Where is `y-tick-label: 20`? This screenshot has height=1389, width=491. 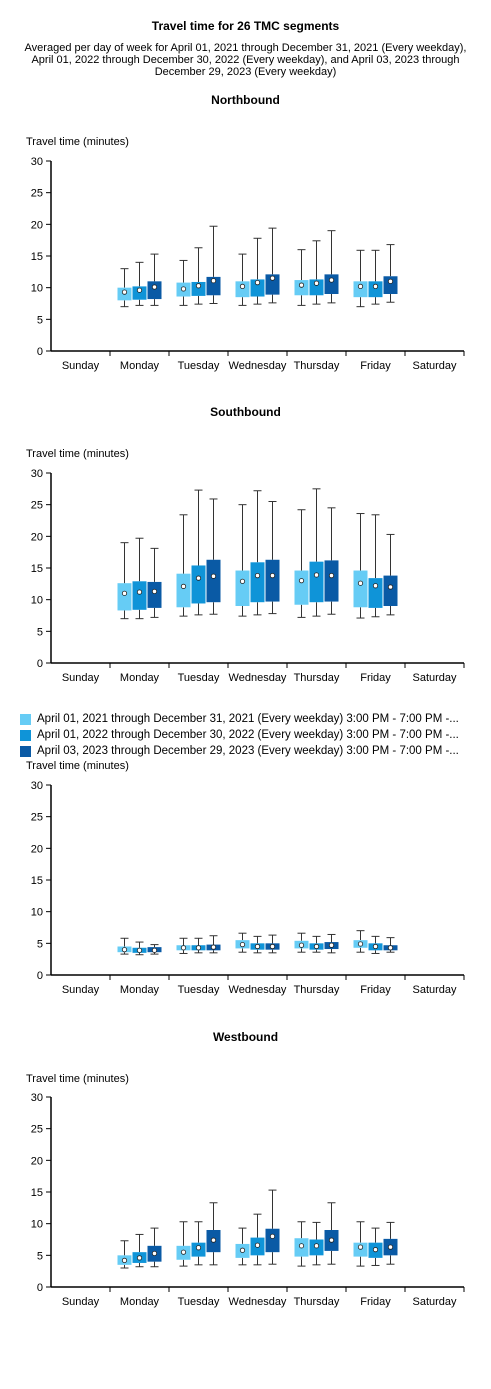 y-tick-label: 20 is located at coordinates (37, 225).